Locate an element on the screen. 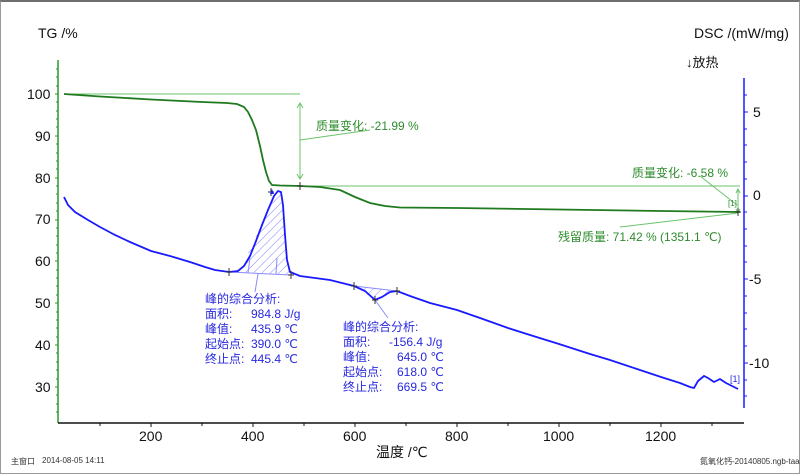  peak2-onset-label: 起始点: is located at coordinates (363, 372).